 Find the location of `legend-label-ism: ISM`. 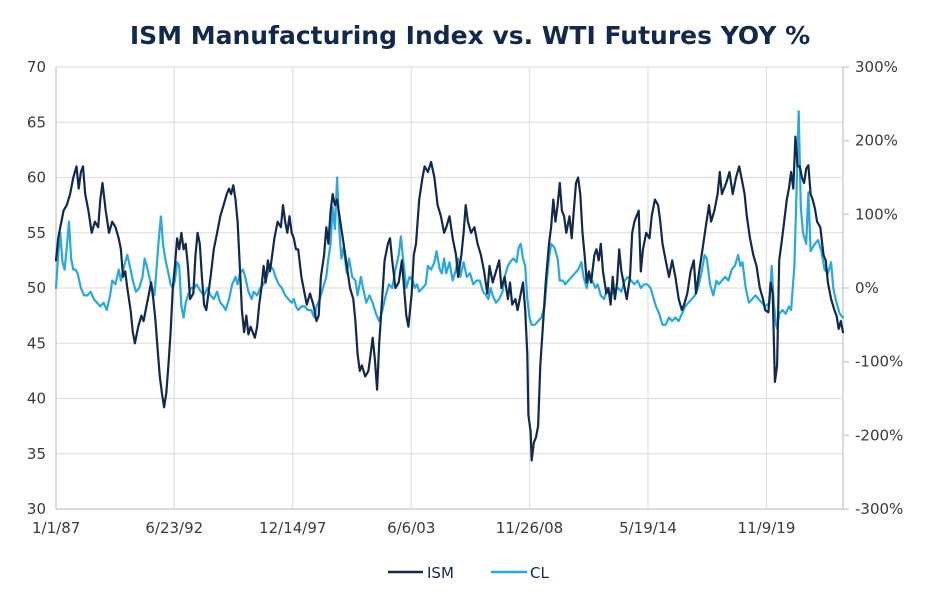

legend-label-ism: ISM is located at coordinates (440, 573).